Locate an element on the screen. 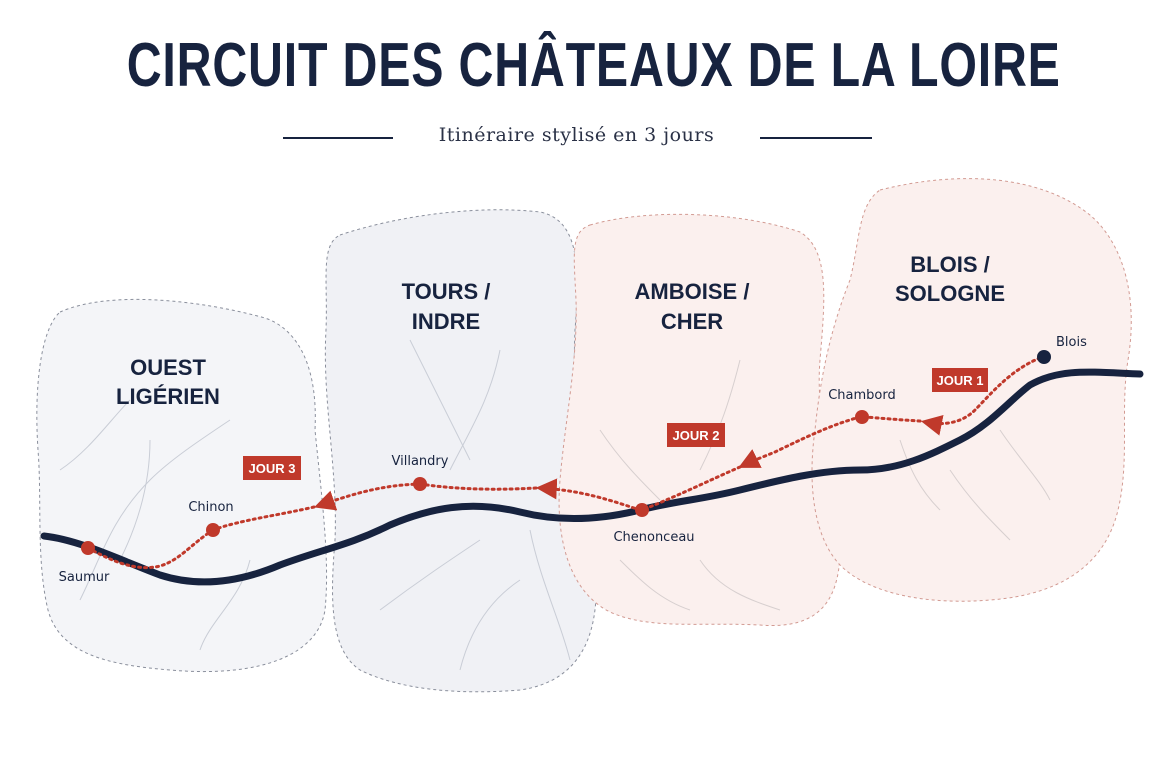 Image resolution: width=1152 pixels, height=768 pixels. route-jour-2b is located at coordinates (691, 488).